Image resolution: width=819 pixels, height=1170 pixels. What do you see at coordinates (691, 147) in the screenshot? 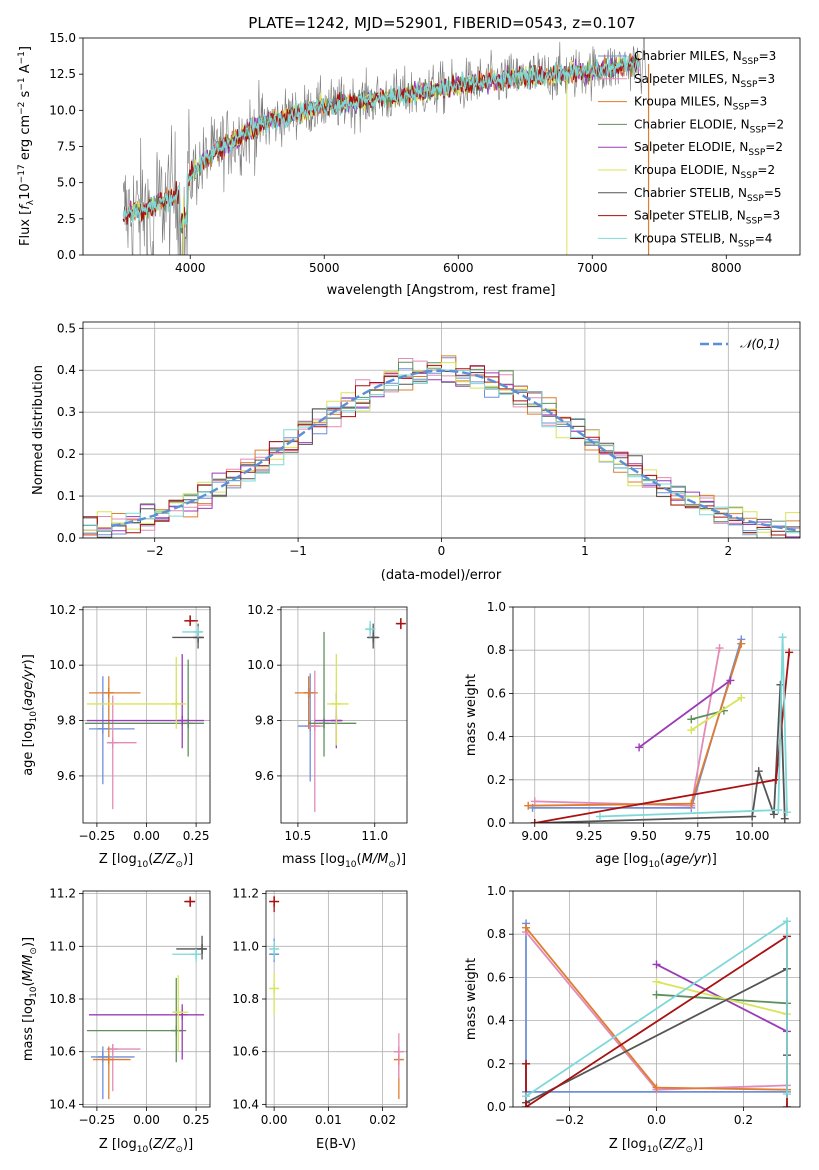
I see `label-part: Salpeter ELODIE, N` at bounding box center [691, 147].